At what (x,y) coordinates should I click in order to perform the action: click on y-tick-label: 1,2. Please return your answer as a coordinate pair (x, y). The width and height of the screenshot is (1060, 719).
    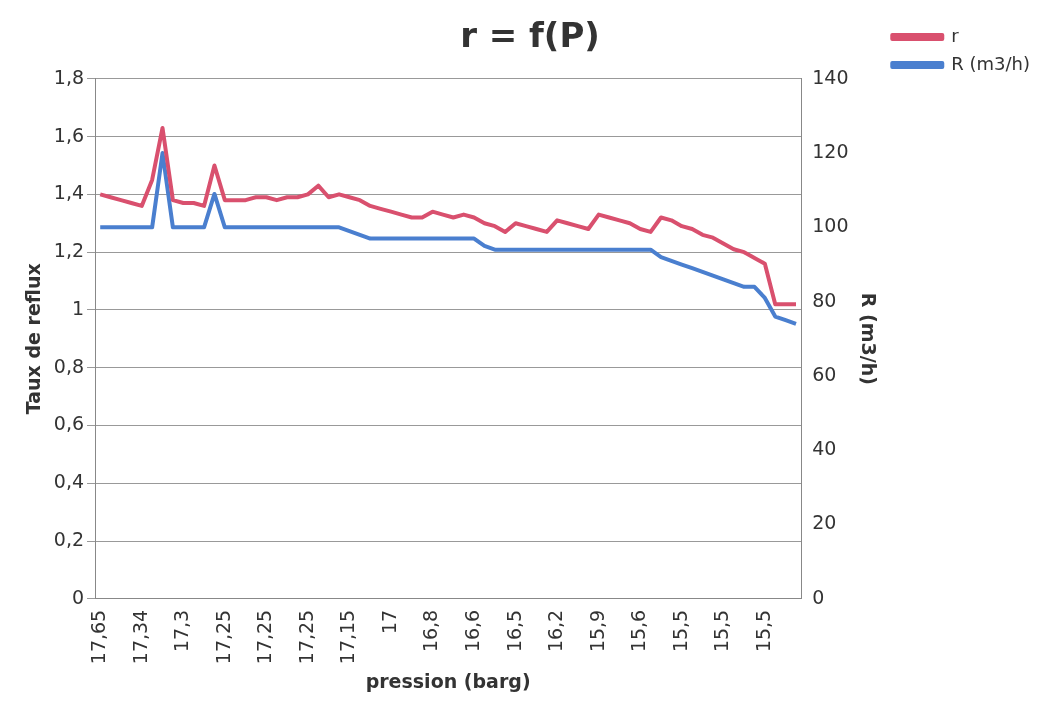
    Looking at the image, I should click on (69, 250).